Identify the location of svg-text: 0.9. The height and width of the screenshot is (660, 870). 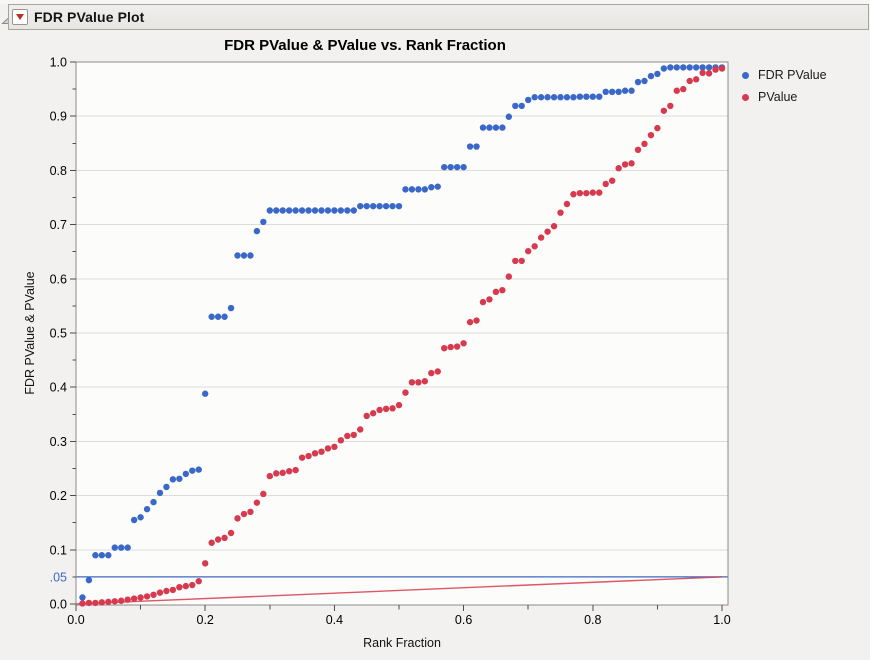
(58, 117).